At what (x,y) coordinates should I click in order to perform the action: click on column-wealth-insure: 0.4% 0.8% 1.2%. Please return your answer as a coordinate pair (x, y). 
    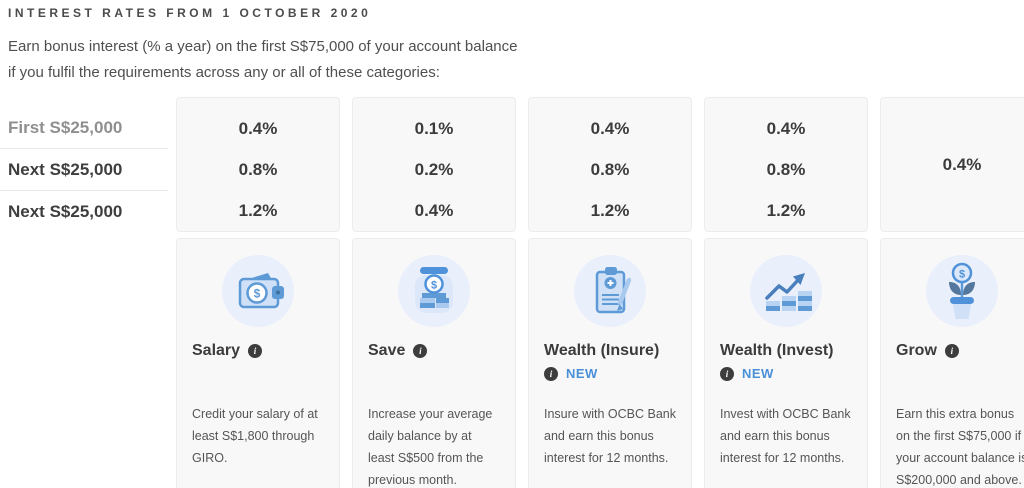
    Looking at the image, I should click on (610, 292).